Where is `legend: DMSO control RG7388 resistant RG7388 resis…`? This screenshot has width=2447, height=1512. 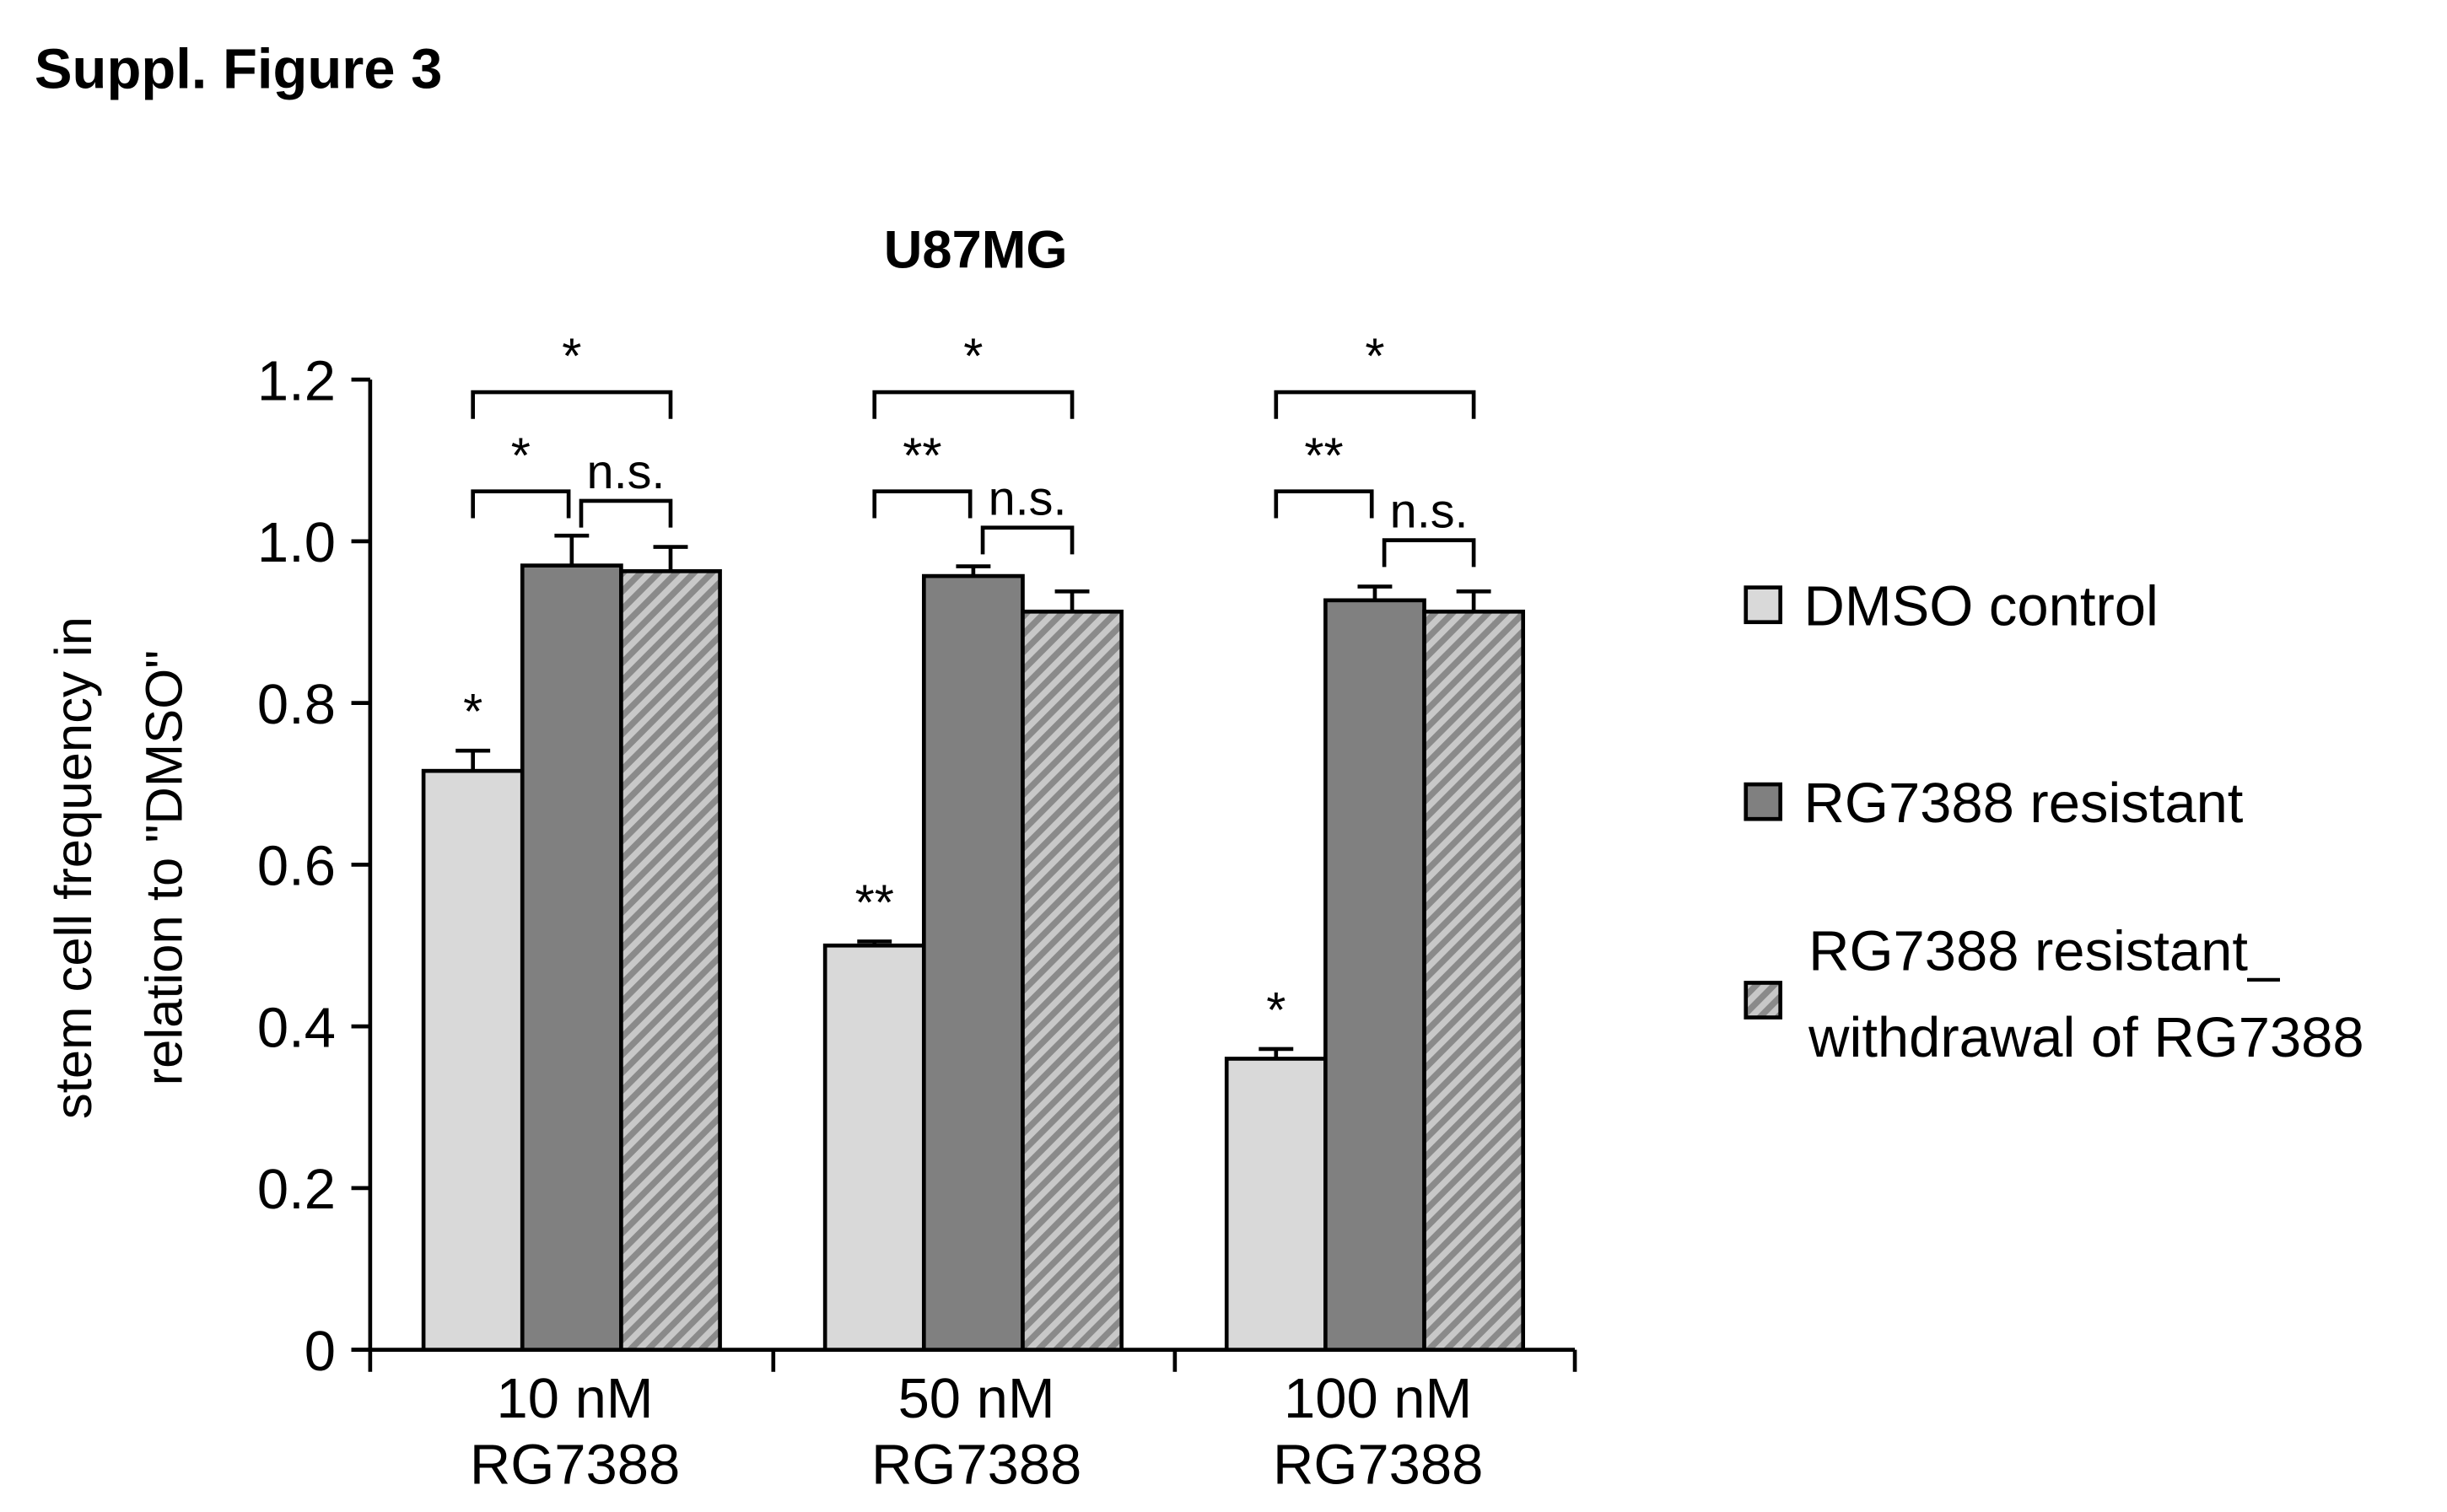
legend: DMSO control RG7388 resistant RG7388 resis… is located at coordinates (2054, 822).